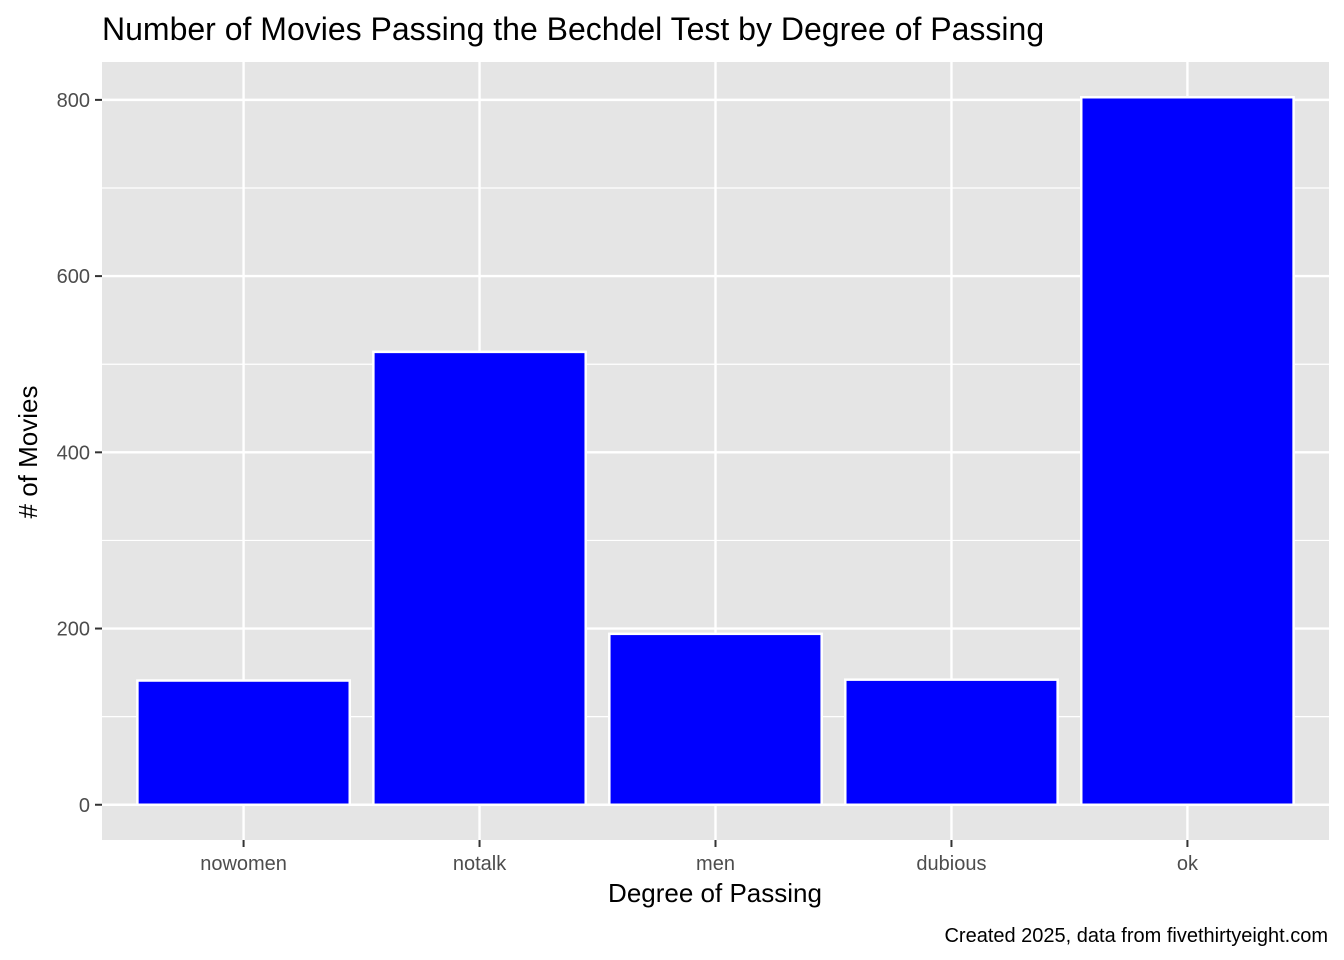  What do you see at coordinates (73, 101) in the screenshot?
I see `y-tick-label: 800` at bounding box center [73, 101].